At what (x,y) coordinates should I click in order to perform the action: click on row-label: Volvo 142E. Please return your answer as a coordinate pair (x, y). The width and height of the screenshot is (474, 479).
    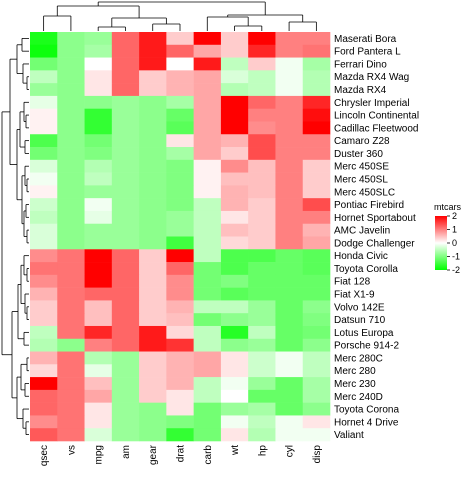
    Looking at the image, I should click on (359, 307).